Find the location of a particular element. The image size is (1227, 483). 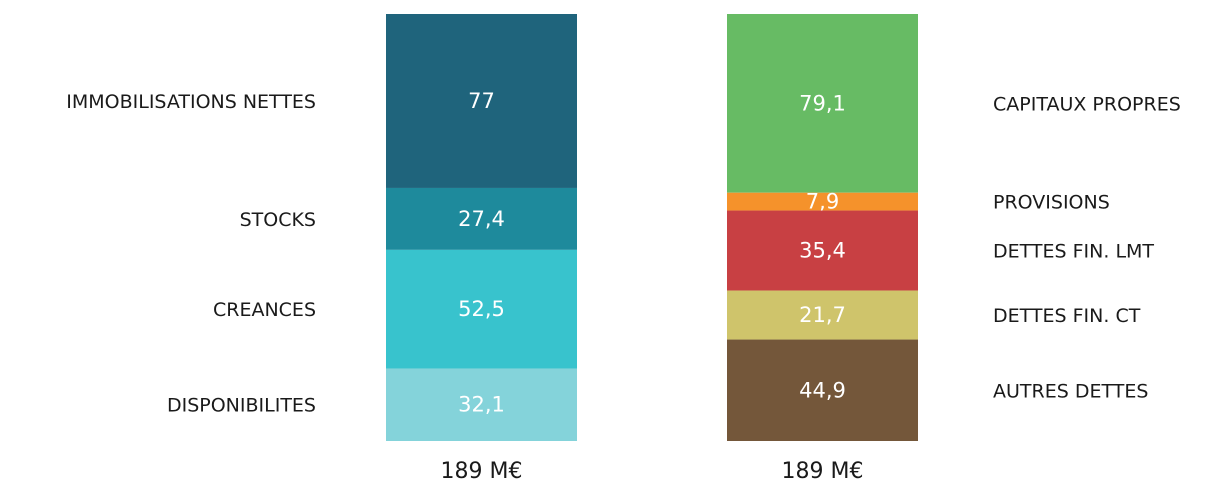

data-label: 79,1 is located at coordinates (822, 103).